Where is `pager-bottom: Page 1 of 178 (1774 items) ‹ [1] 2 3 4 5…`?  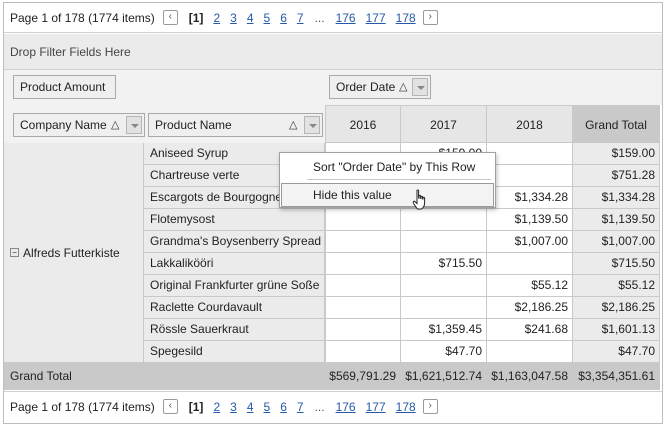 pager-bottom: Page 1 of 178 (1774 items) ‹ [1] 2 3 4 5… is located at coordinates (333, 406).